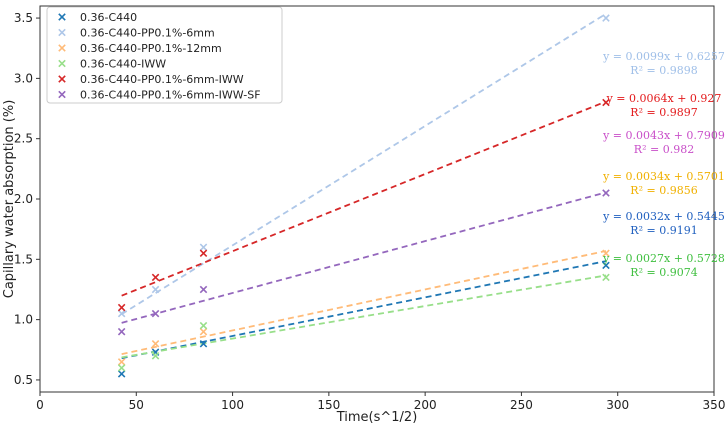 The width and height of the screenshot is (726, 431). I want to click on y-tick-label: 2.0, so click(23, 199).